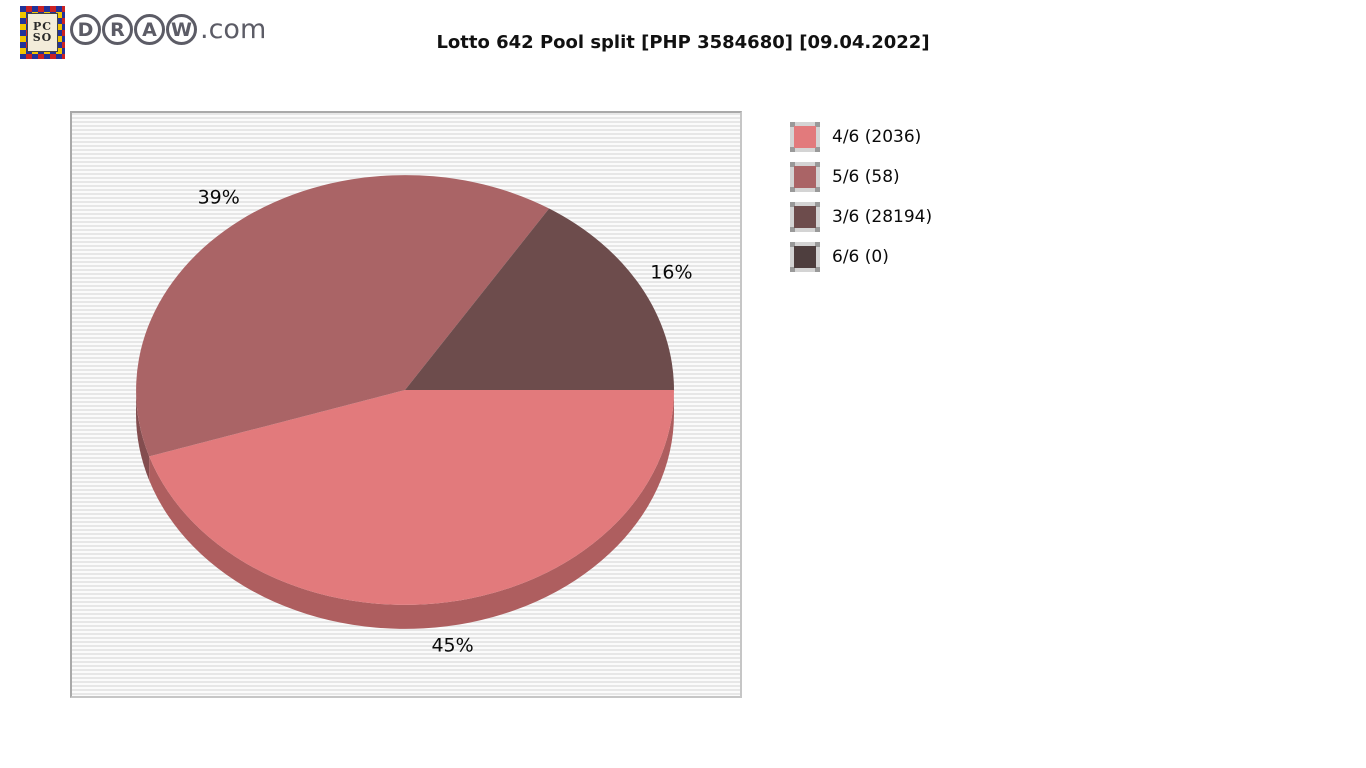 This screenshot has width=1366, height=768. Describe the element at coordinates (452, 646) in the screenshot. I see `pie-slice-percent-label: 45%` at that location.